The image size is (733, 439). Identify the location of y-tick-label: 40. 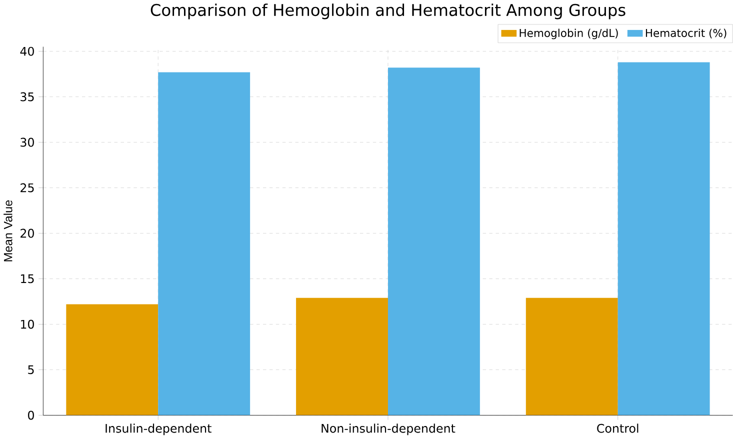
(27, 51).